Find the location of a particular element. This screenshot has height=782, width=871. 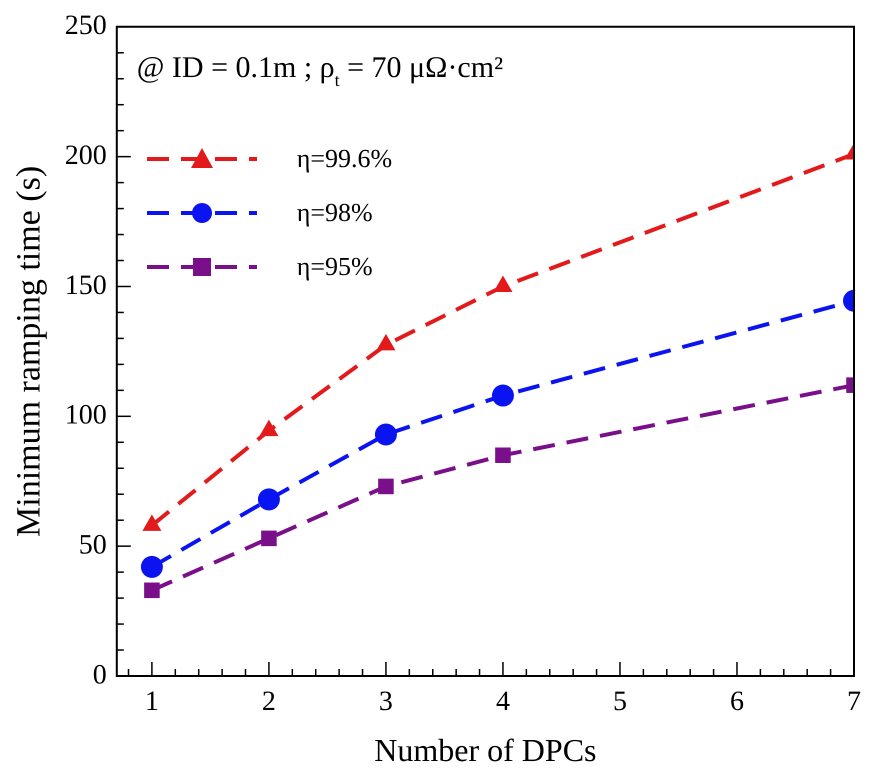

x-tick-label: 3 is located at coordinates (385, 702).